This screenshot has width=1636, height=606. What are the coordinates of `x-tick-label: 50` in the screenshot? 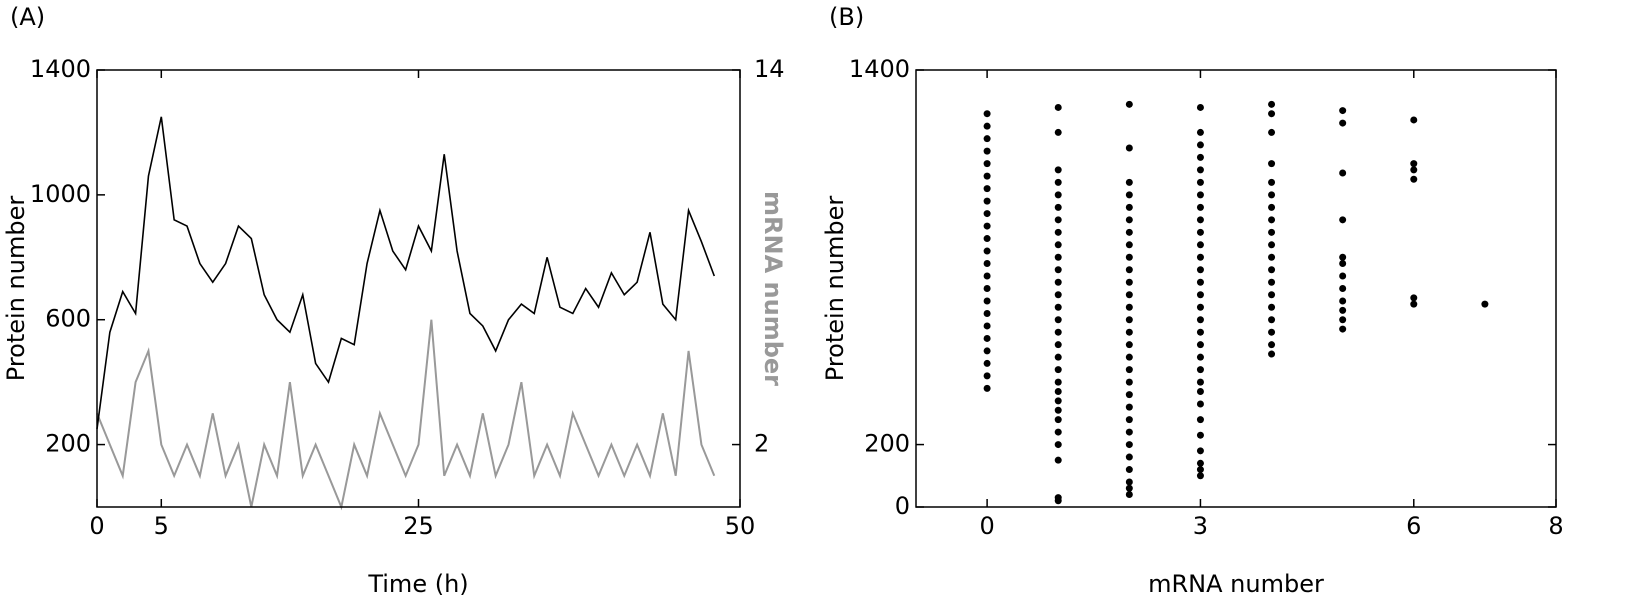 It's located at (740, 526).